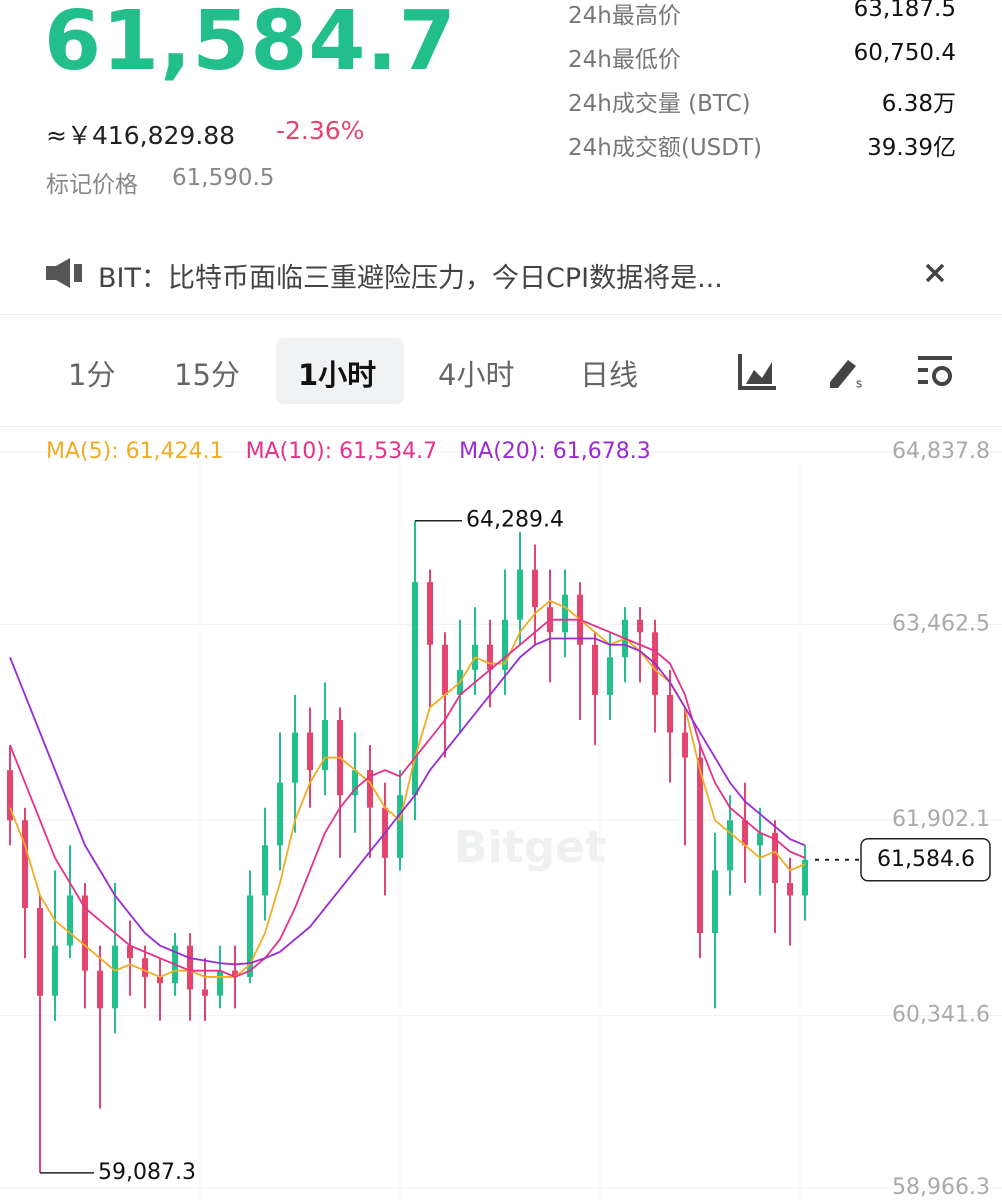  I want to click on tab-active-bg, so click(340, 371).